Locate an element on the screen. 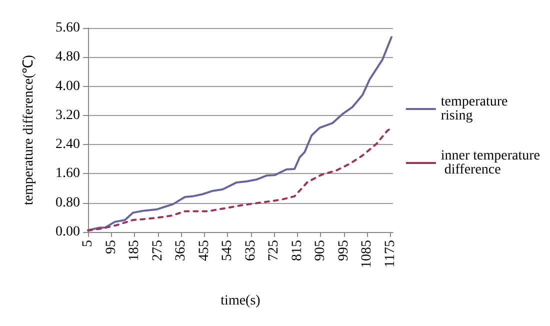 This screenshot has width=550, height=326. x-tick-label: 275 is located at coordinates (158, 250).